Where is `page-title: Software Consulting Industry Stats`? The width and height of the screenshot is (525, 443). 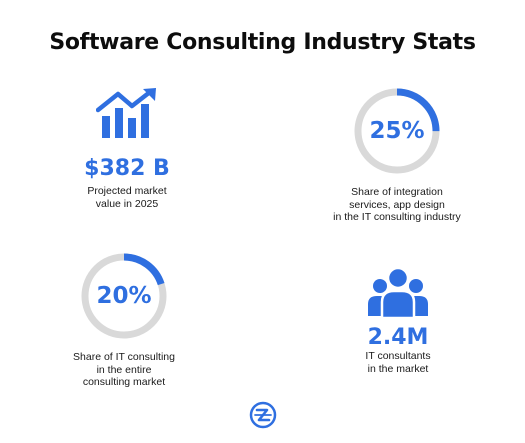 page-title: Software Consulting Industry Stats is located at coordinates (262, 42).